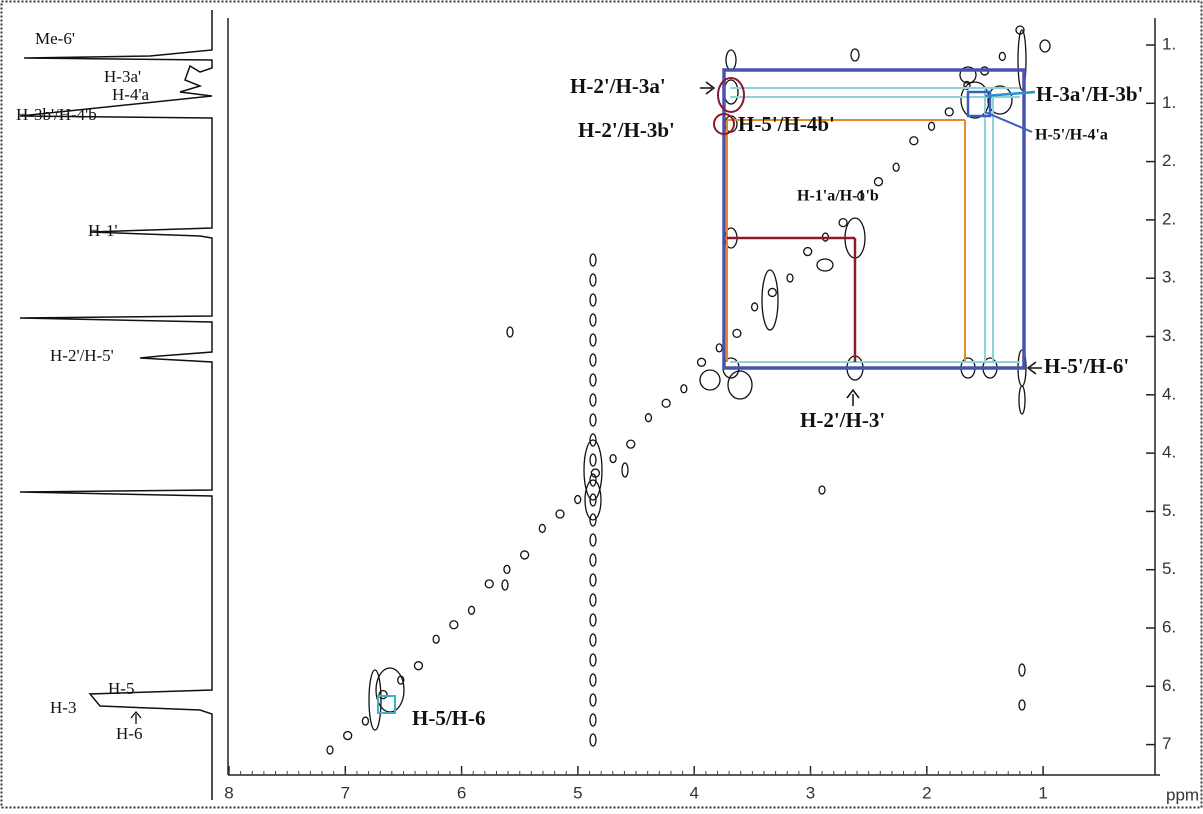 This screenshot has width=1203, height=814. I want to click on y-tick-label: 7, so click(1166, 743).